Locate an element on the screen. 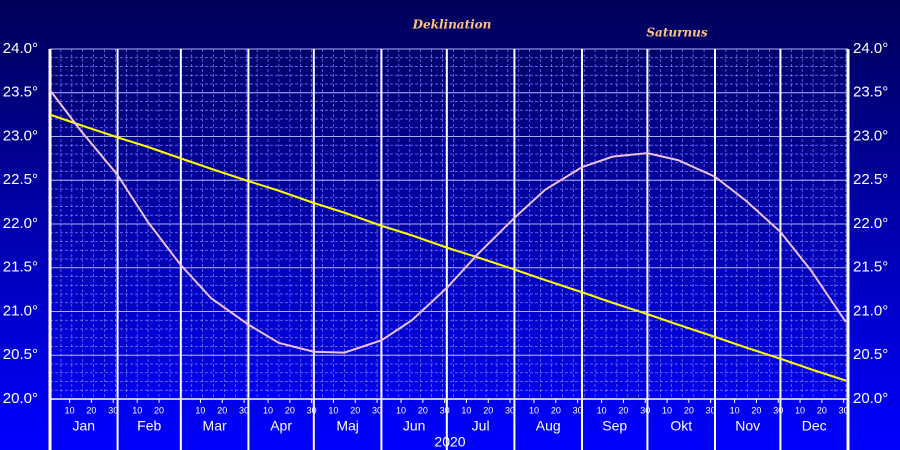 This screenshot has width=900, height=450. month-label: Nov is located at coordinates (747, 426).